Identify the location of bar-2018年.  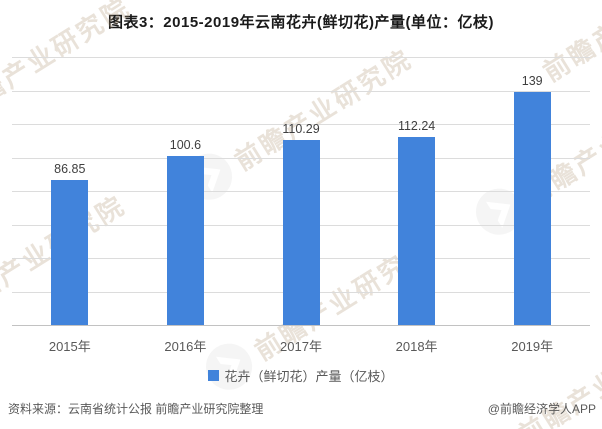
(417, 230).